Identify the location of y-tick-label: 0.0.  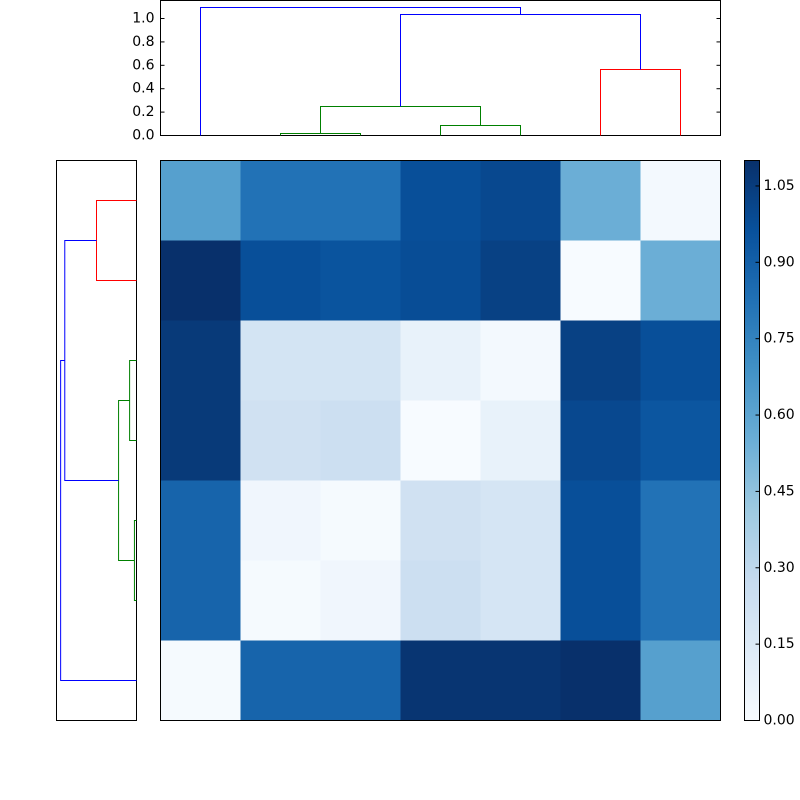
(143, 136).